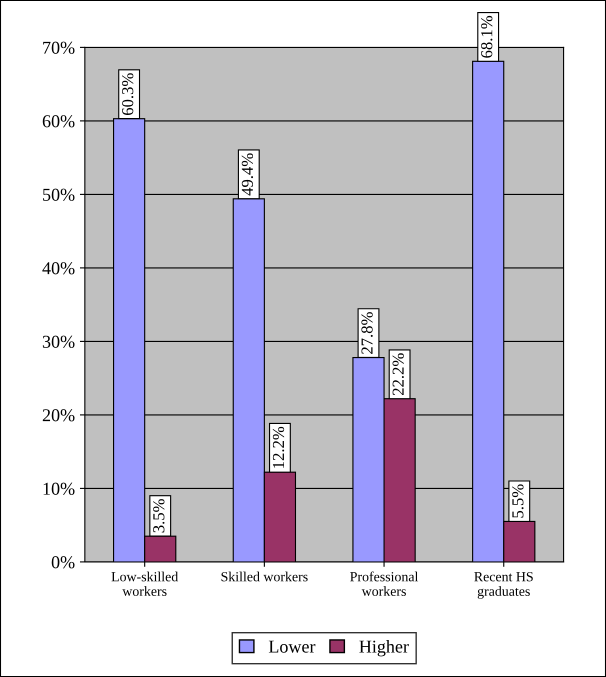 Image resolution: width=606 pixels, height=677 pixels. Describe the element at coordinates (384, 648) in the screenshot. I see `legend-label: Higher` at that location.